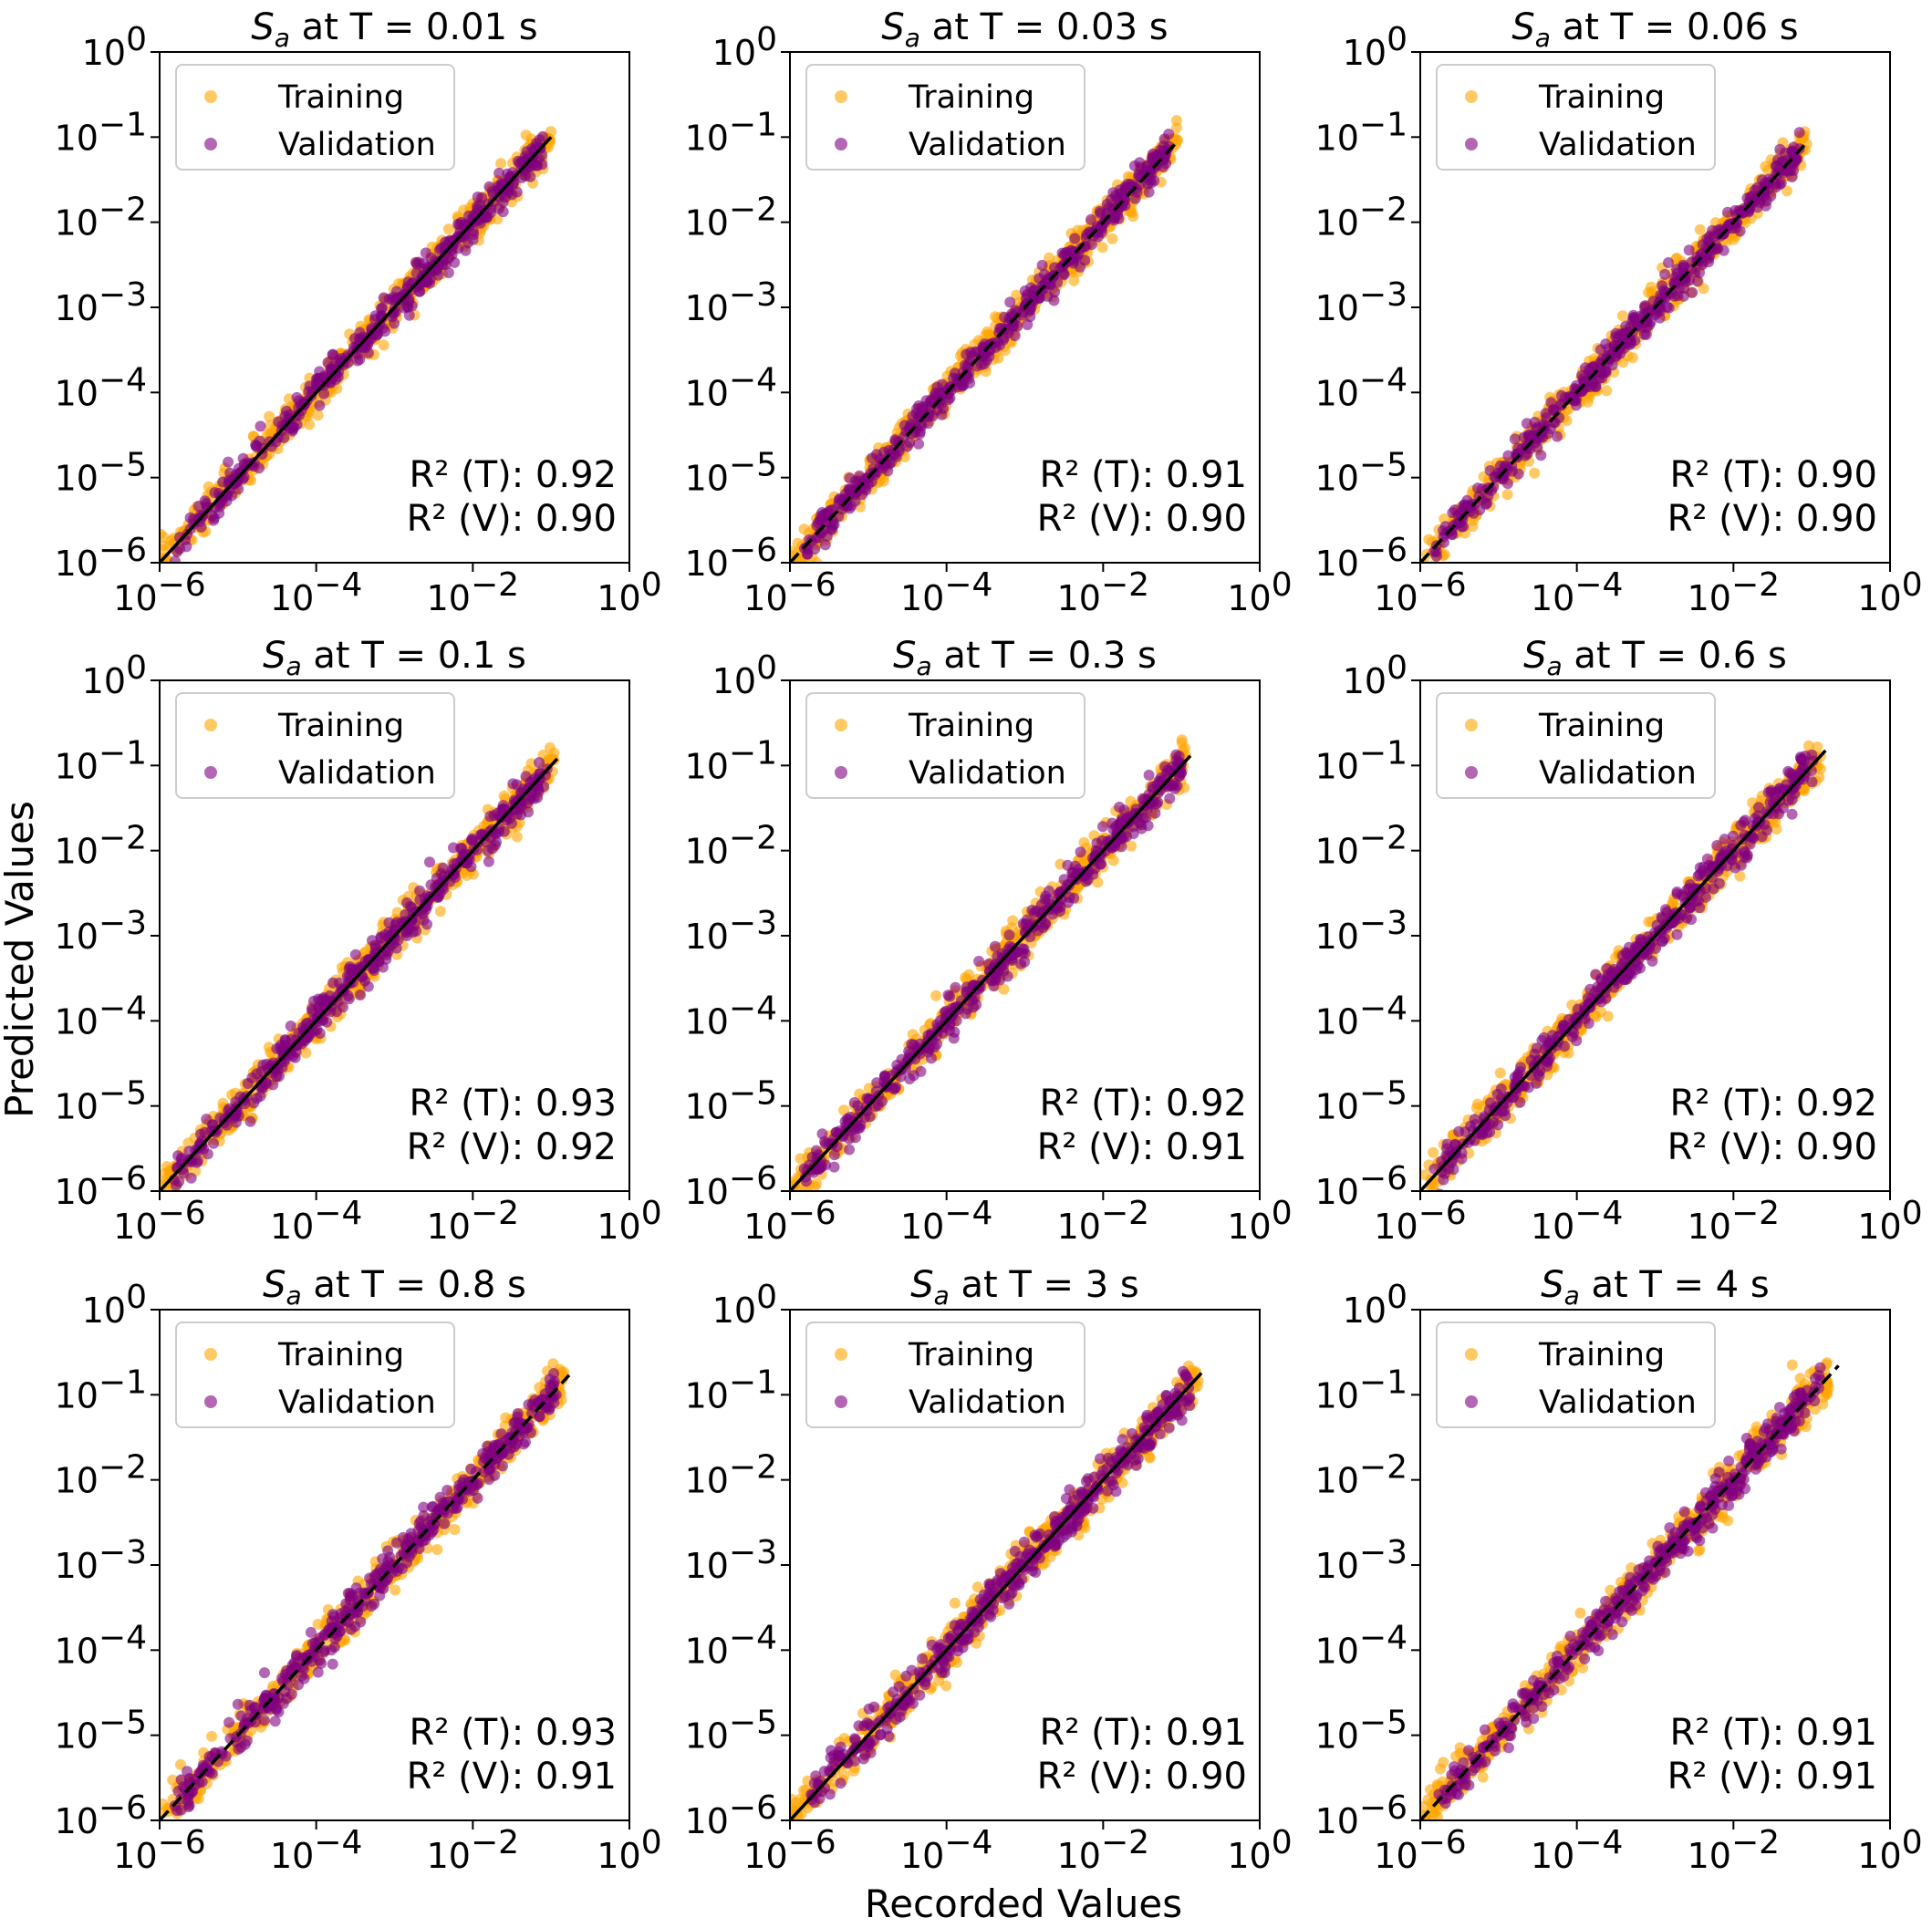  I want to click on x-tick-label: 10⁰, so click(1890, 592).